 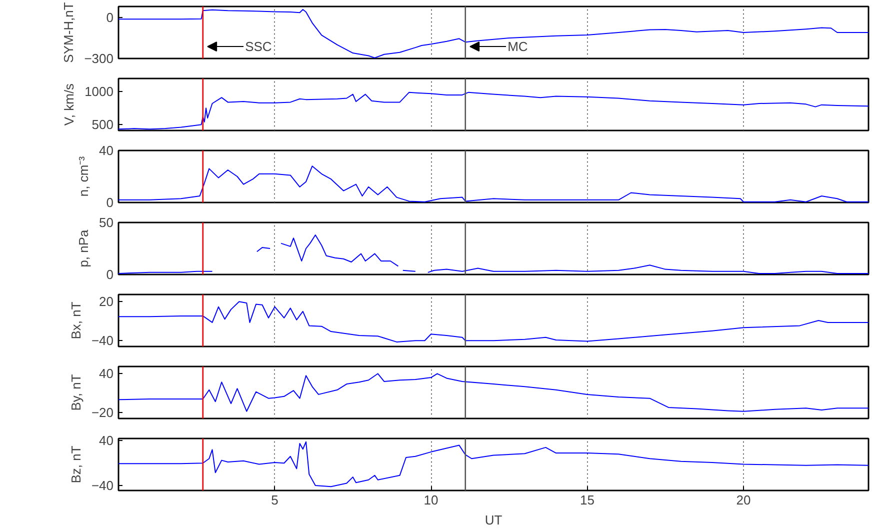 What do you see at coordinates (76, 321) in the screenshot?
I see `y-axis-title: Bx, nT` at bounding box center [76, 321].